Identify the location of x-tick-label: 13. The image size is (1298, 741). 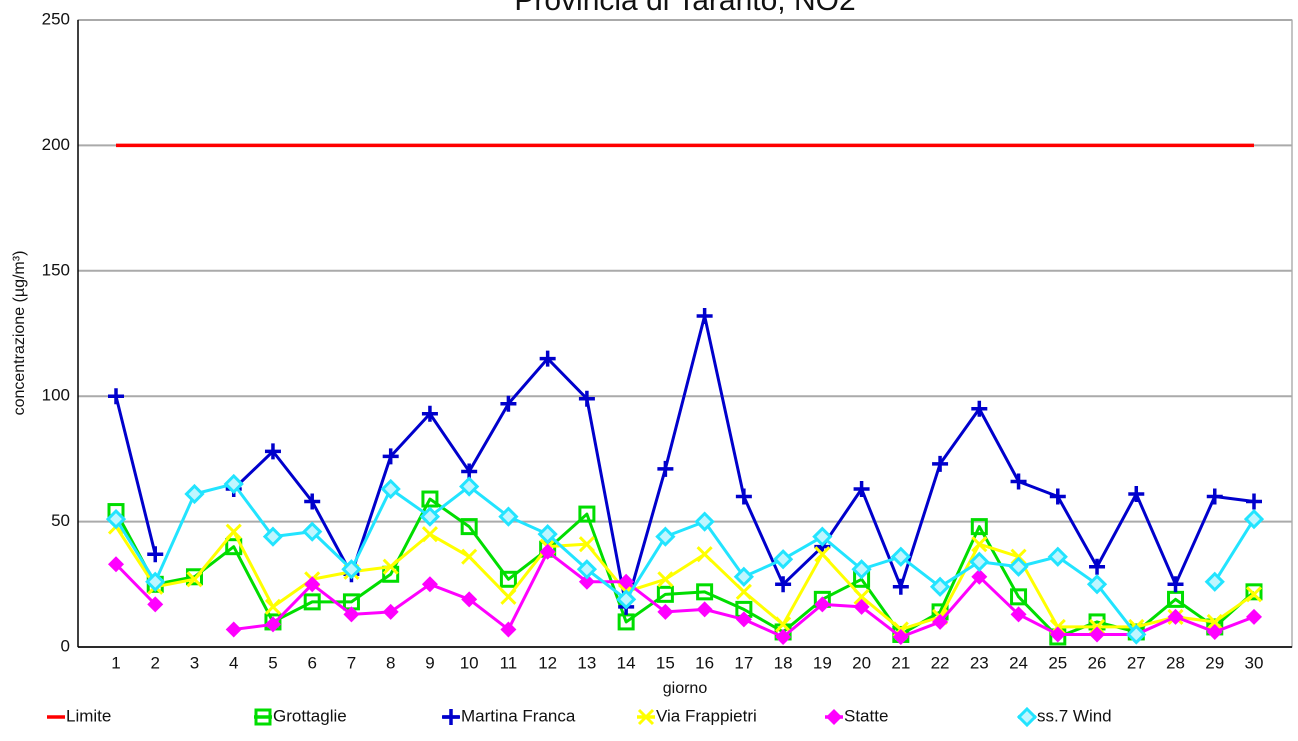
(586, 662).